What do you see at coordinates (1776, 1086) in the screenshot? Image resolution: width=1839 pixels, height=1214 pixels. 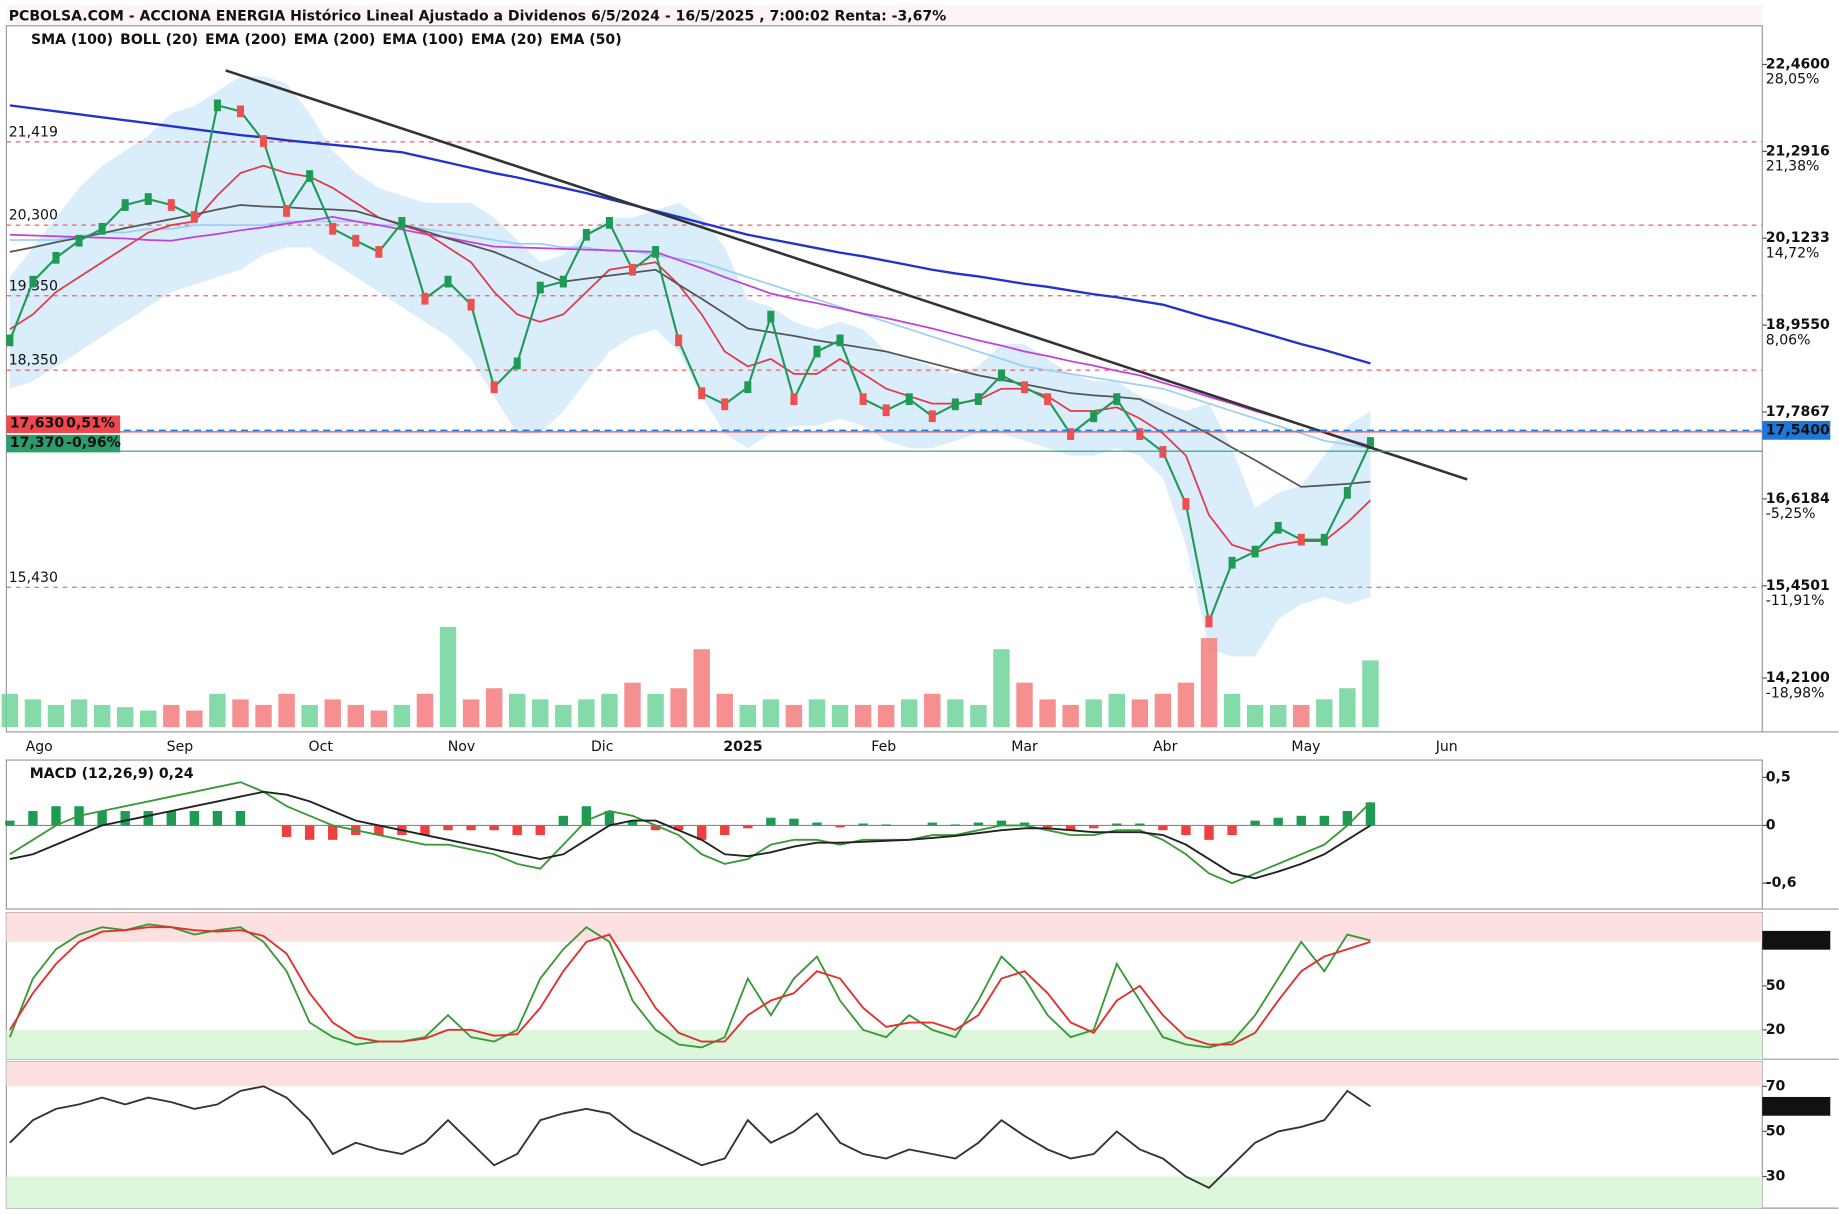 I see `y-tick-label: 70` at bounding box center [1776, 1086].